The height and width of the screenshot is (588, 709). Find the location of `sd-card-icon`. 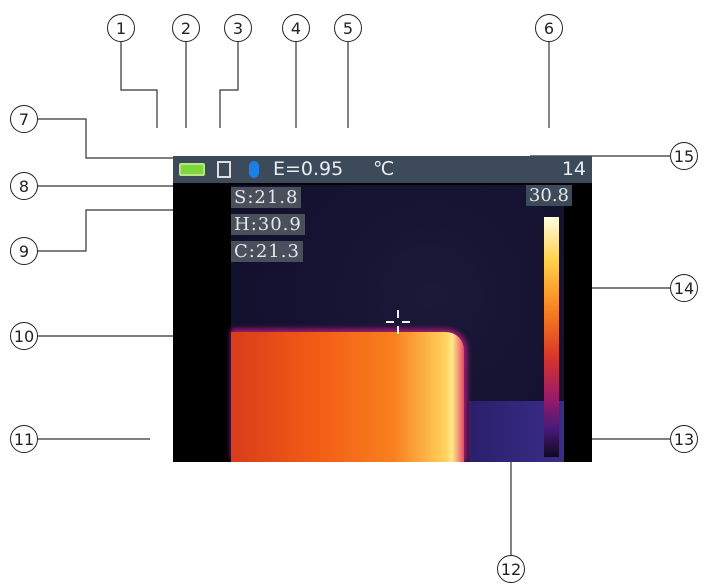

sd-card-icon is located at coordinates (224, 169).